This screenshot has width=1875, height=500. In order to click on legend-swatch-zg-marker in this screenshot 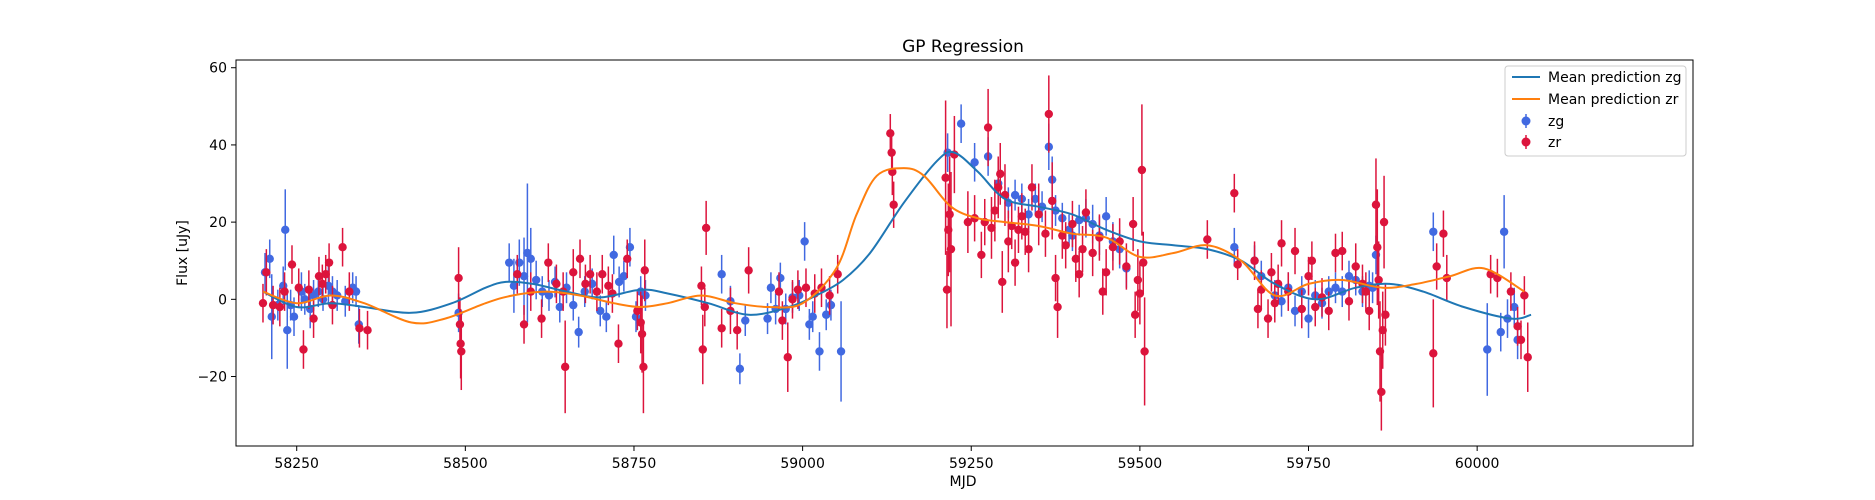, I will do `click(1526, 121)`.